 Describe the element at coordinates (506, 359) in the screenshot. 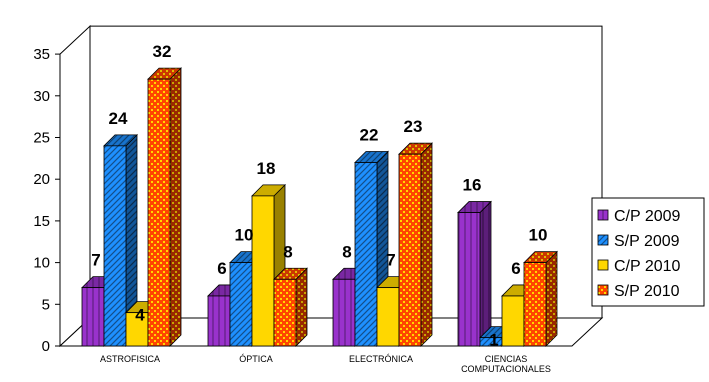

I see `x-tick-label: CIENCIAS` at that location.